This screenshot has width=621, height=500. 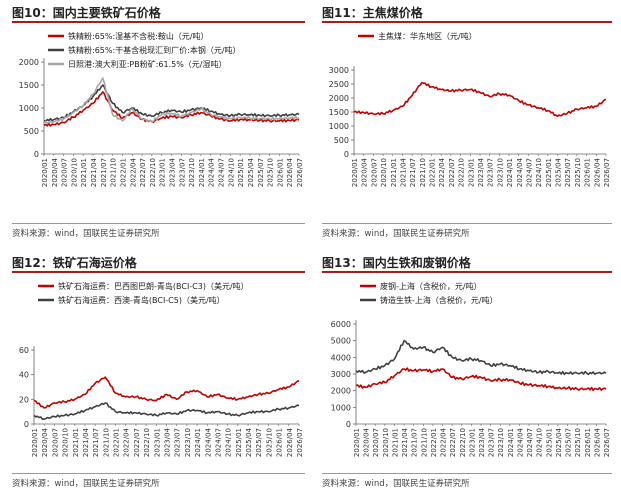 What do you see at coordinates (427, 36) in the screenshot?
I see `legend-label: 主焦煤：华东地区（元/吨）` at bounding box center [427, 36].